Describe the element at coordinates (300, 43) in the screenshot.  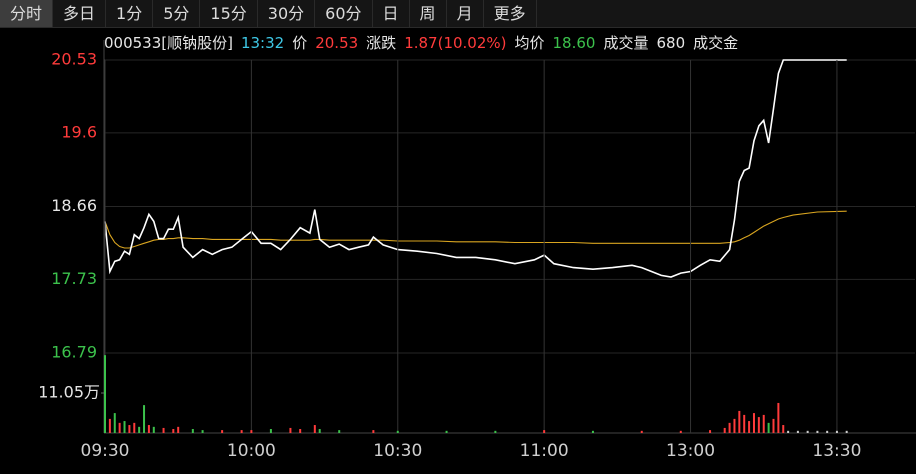
I see `info-item: 价` at that location.